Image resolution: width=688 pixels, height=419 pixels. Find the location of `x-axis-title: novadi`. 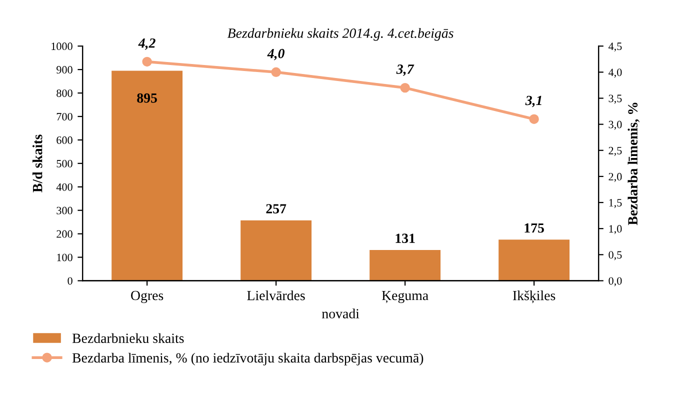

x-axis-title: novadi is located at coordinates (341, 313).